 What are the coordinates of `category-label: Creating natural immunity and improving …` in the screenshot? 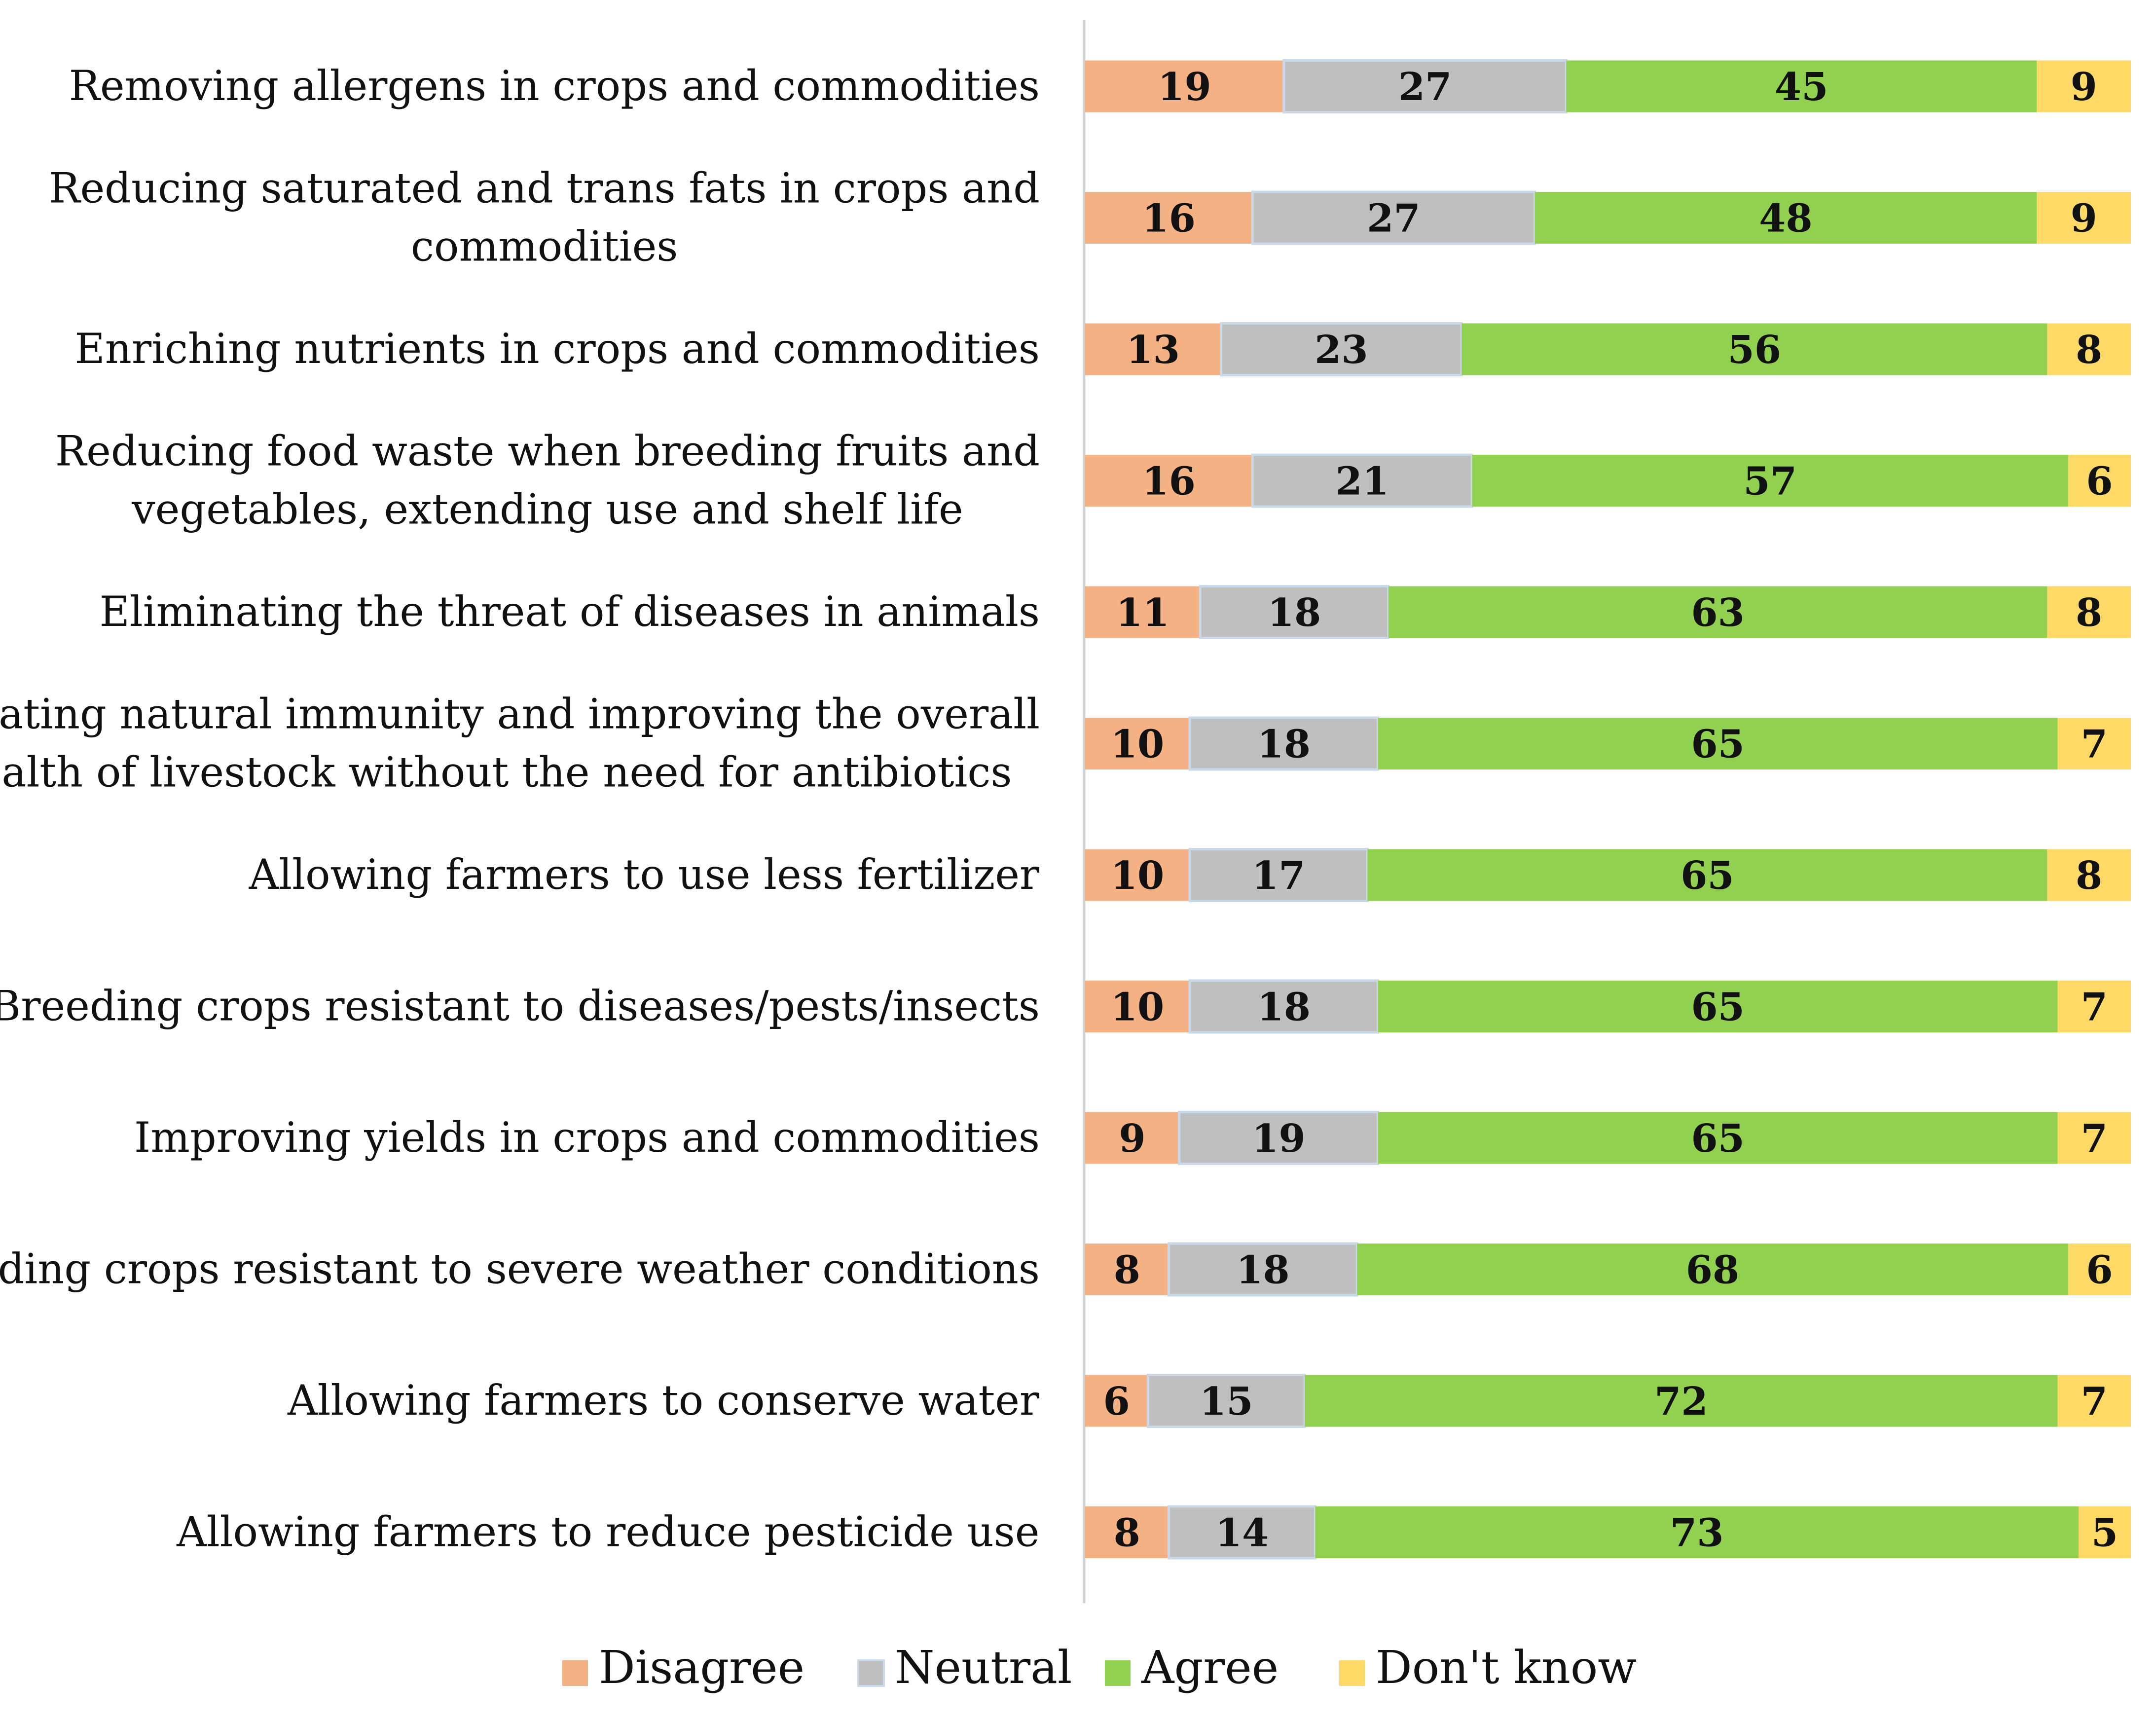 It's located at (520, 744).